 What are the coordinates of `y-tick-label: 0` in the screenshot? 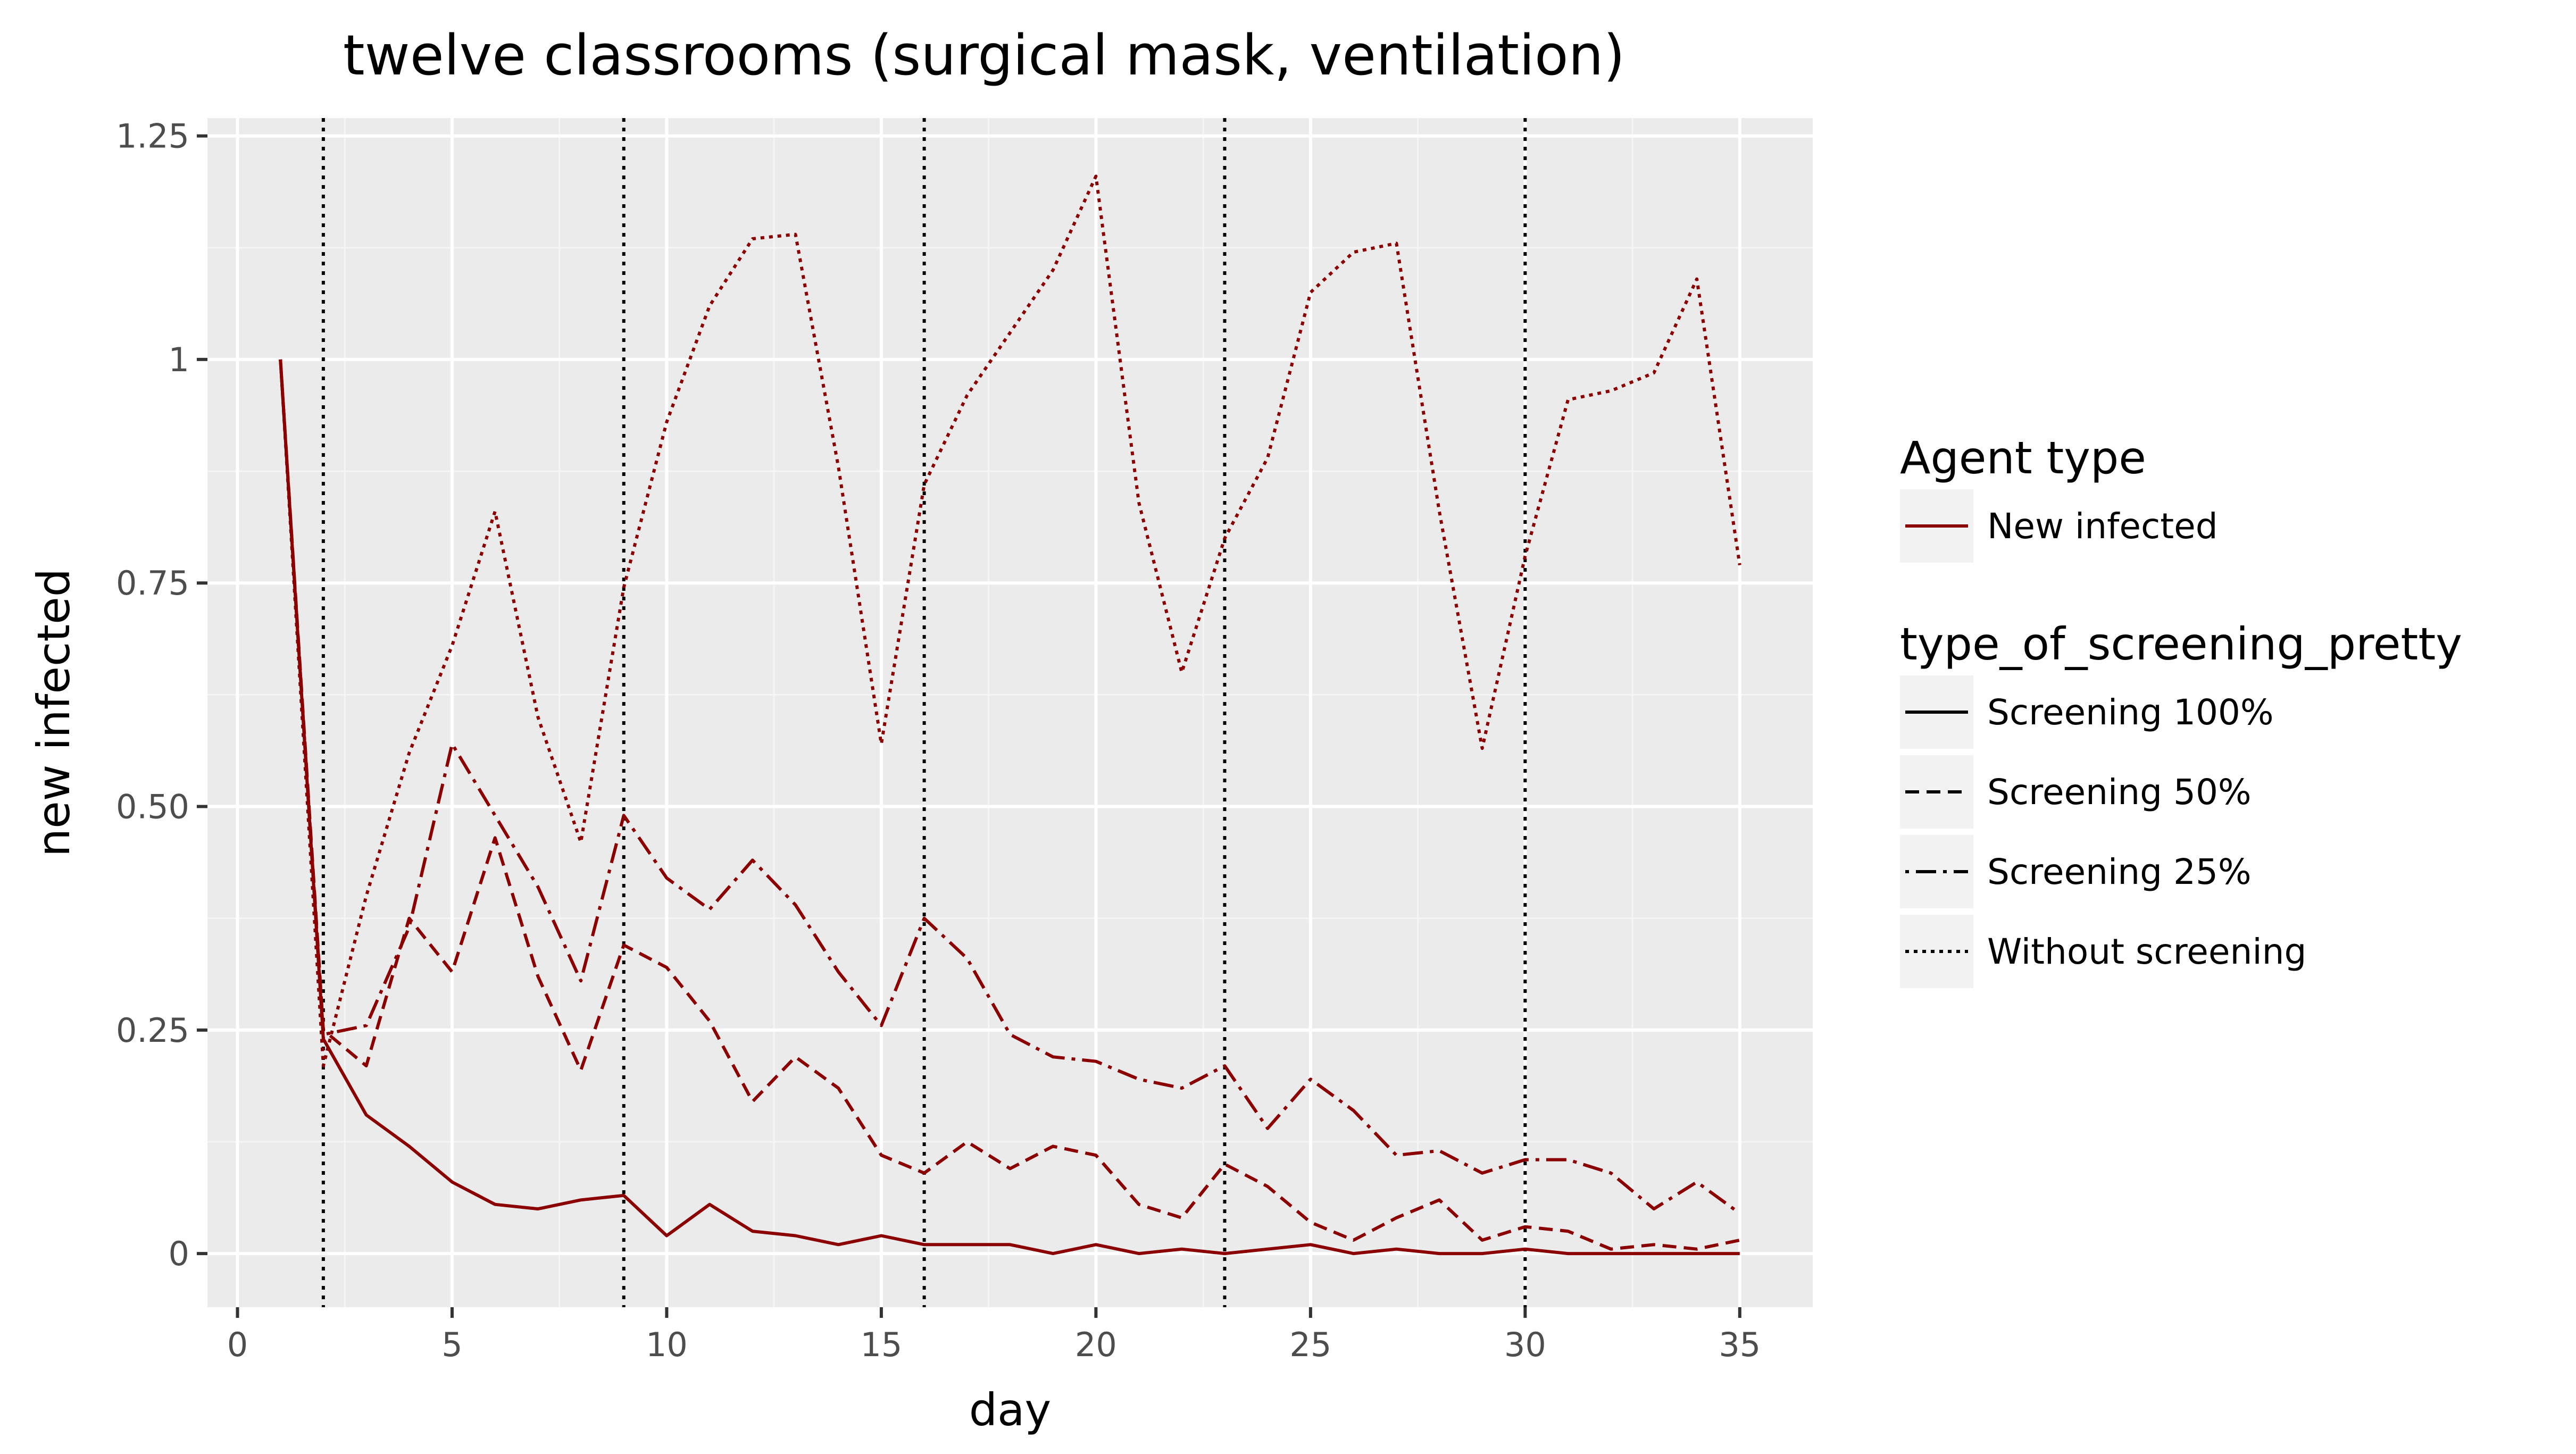 It's located at (179, 1253).